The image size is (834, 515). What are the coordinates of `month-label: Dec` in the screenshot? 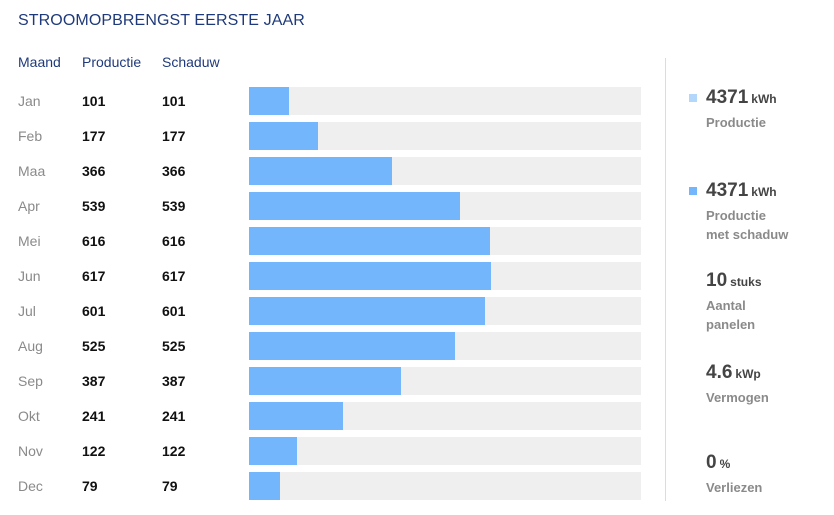 It's located at (30, 486).